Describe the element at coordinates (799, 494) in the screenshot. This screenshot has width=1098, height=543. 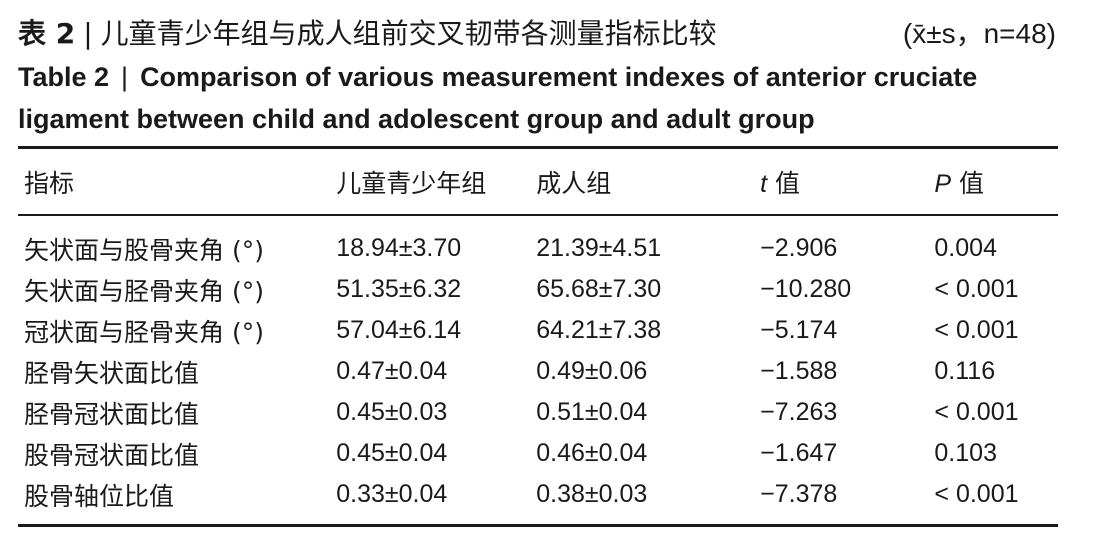
I see `cell-t: −7.378` at that location.